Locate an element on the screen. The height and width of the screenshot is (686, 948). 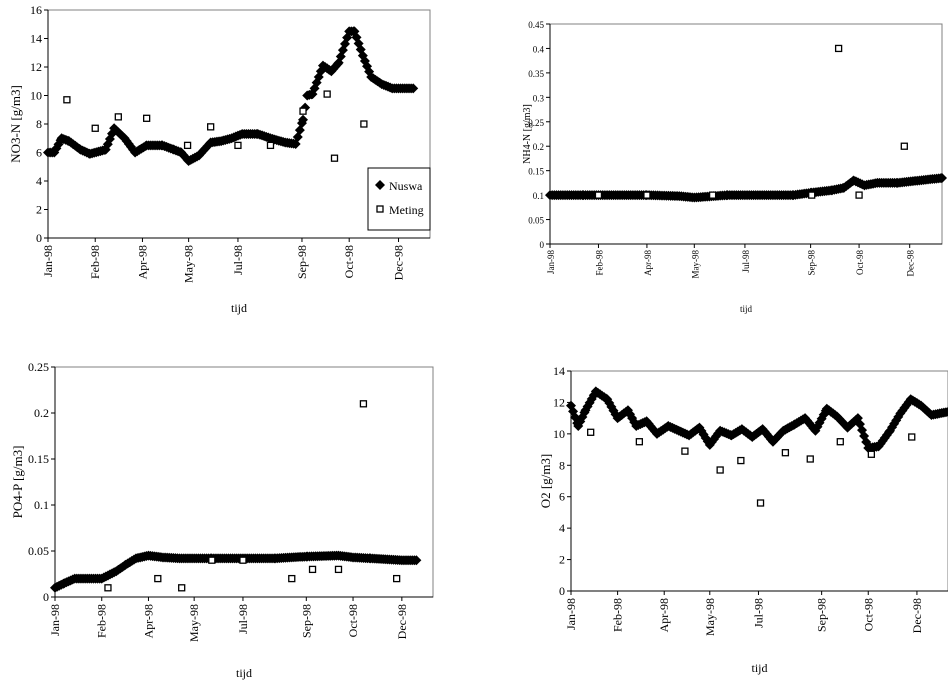
legend: Nuswa Meting is located at coordinates (399, 199).